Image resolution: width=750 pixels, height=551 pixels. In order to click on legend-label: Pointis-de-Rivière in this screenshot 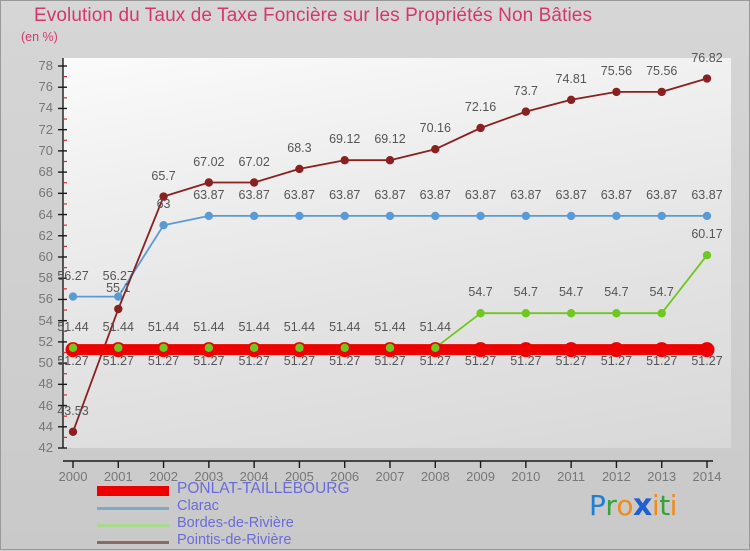, I will do `click(234, 540)`.